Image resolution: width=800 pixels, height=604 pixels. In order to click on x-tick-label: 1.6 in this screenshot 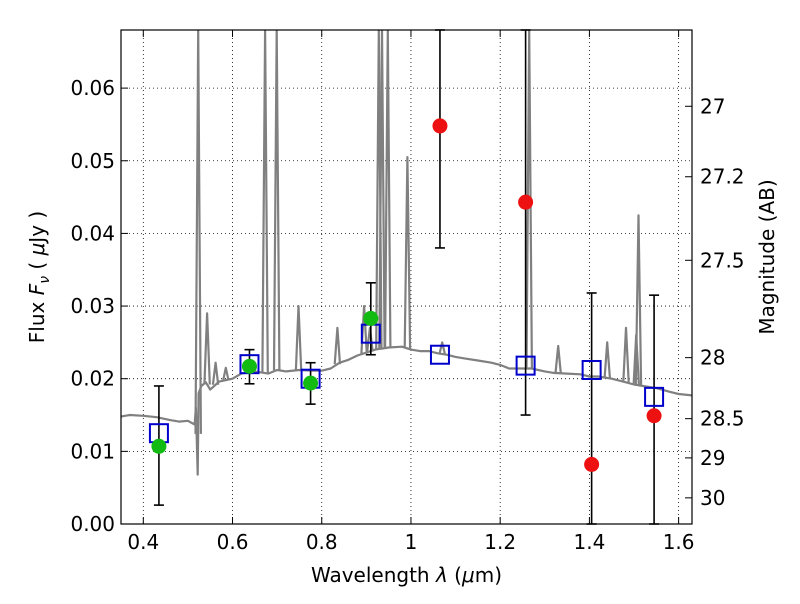, I will do `click(679, 542)`.